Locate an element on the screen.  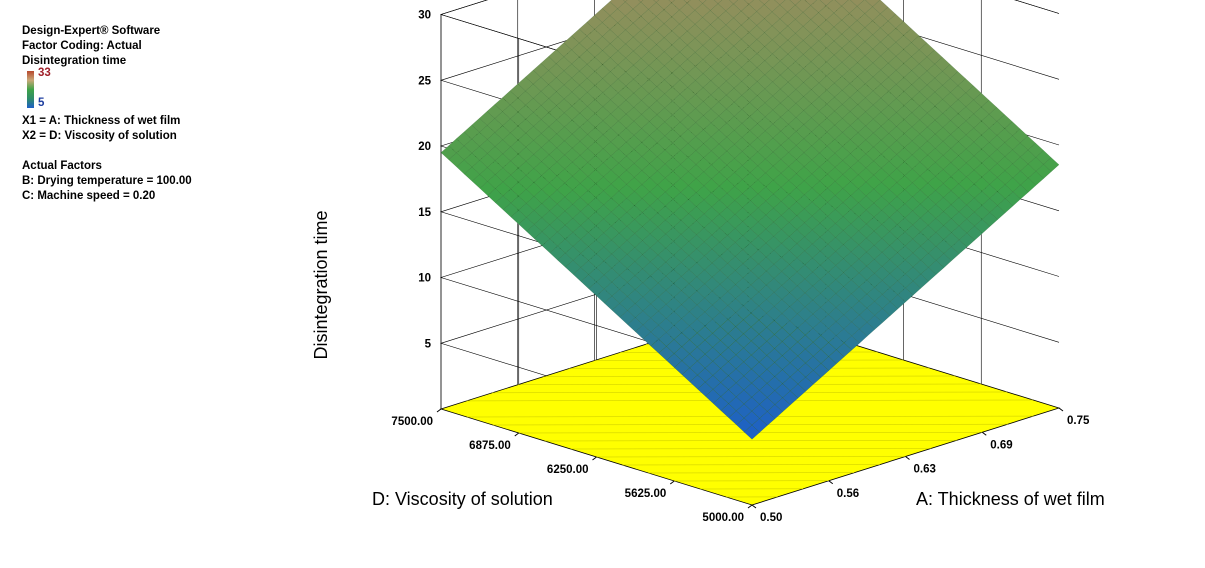
z-tick-label: 20 is located at coordinates (424, 147).